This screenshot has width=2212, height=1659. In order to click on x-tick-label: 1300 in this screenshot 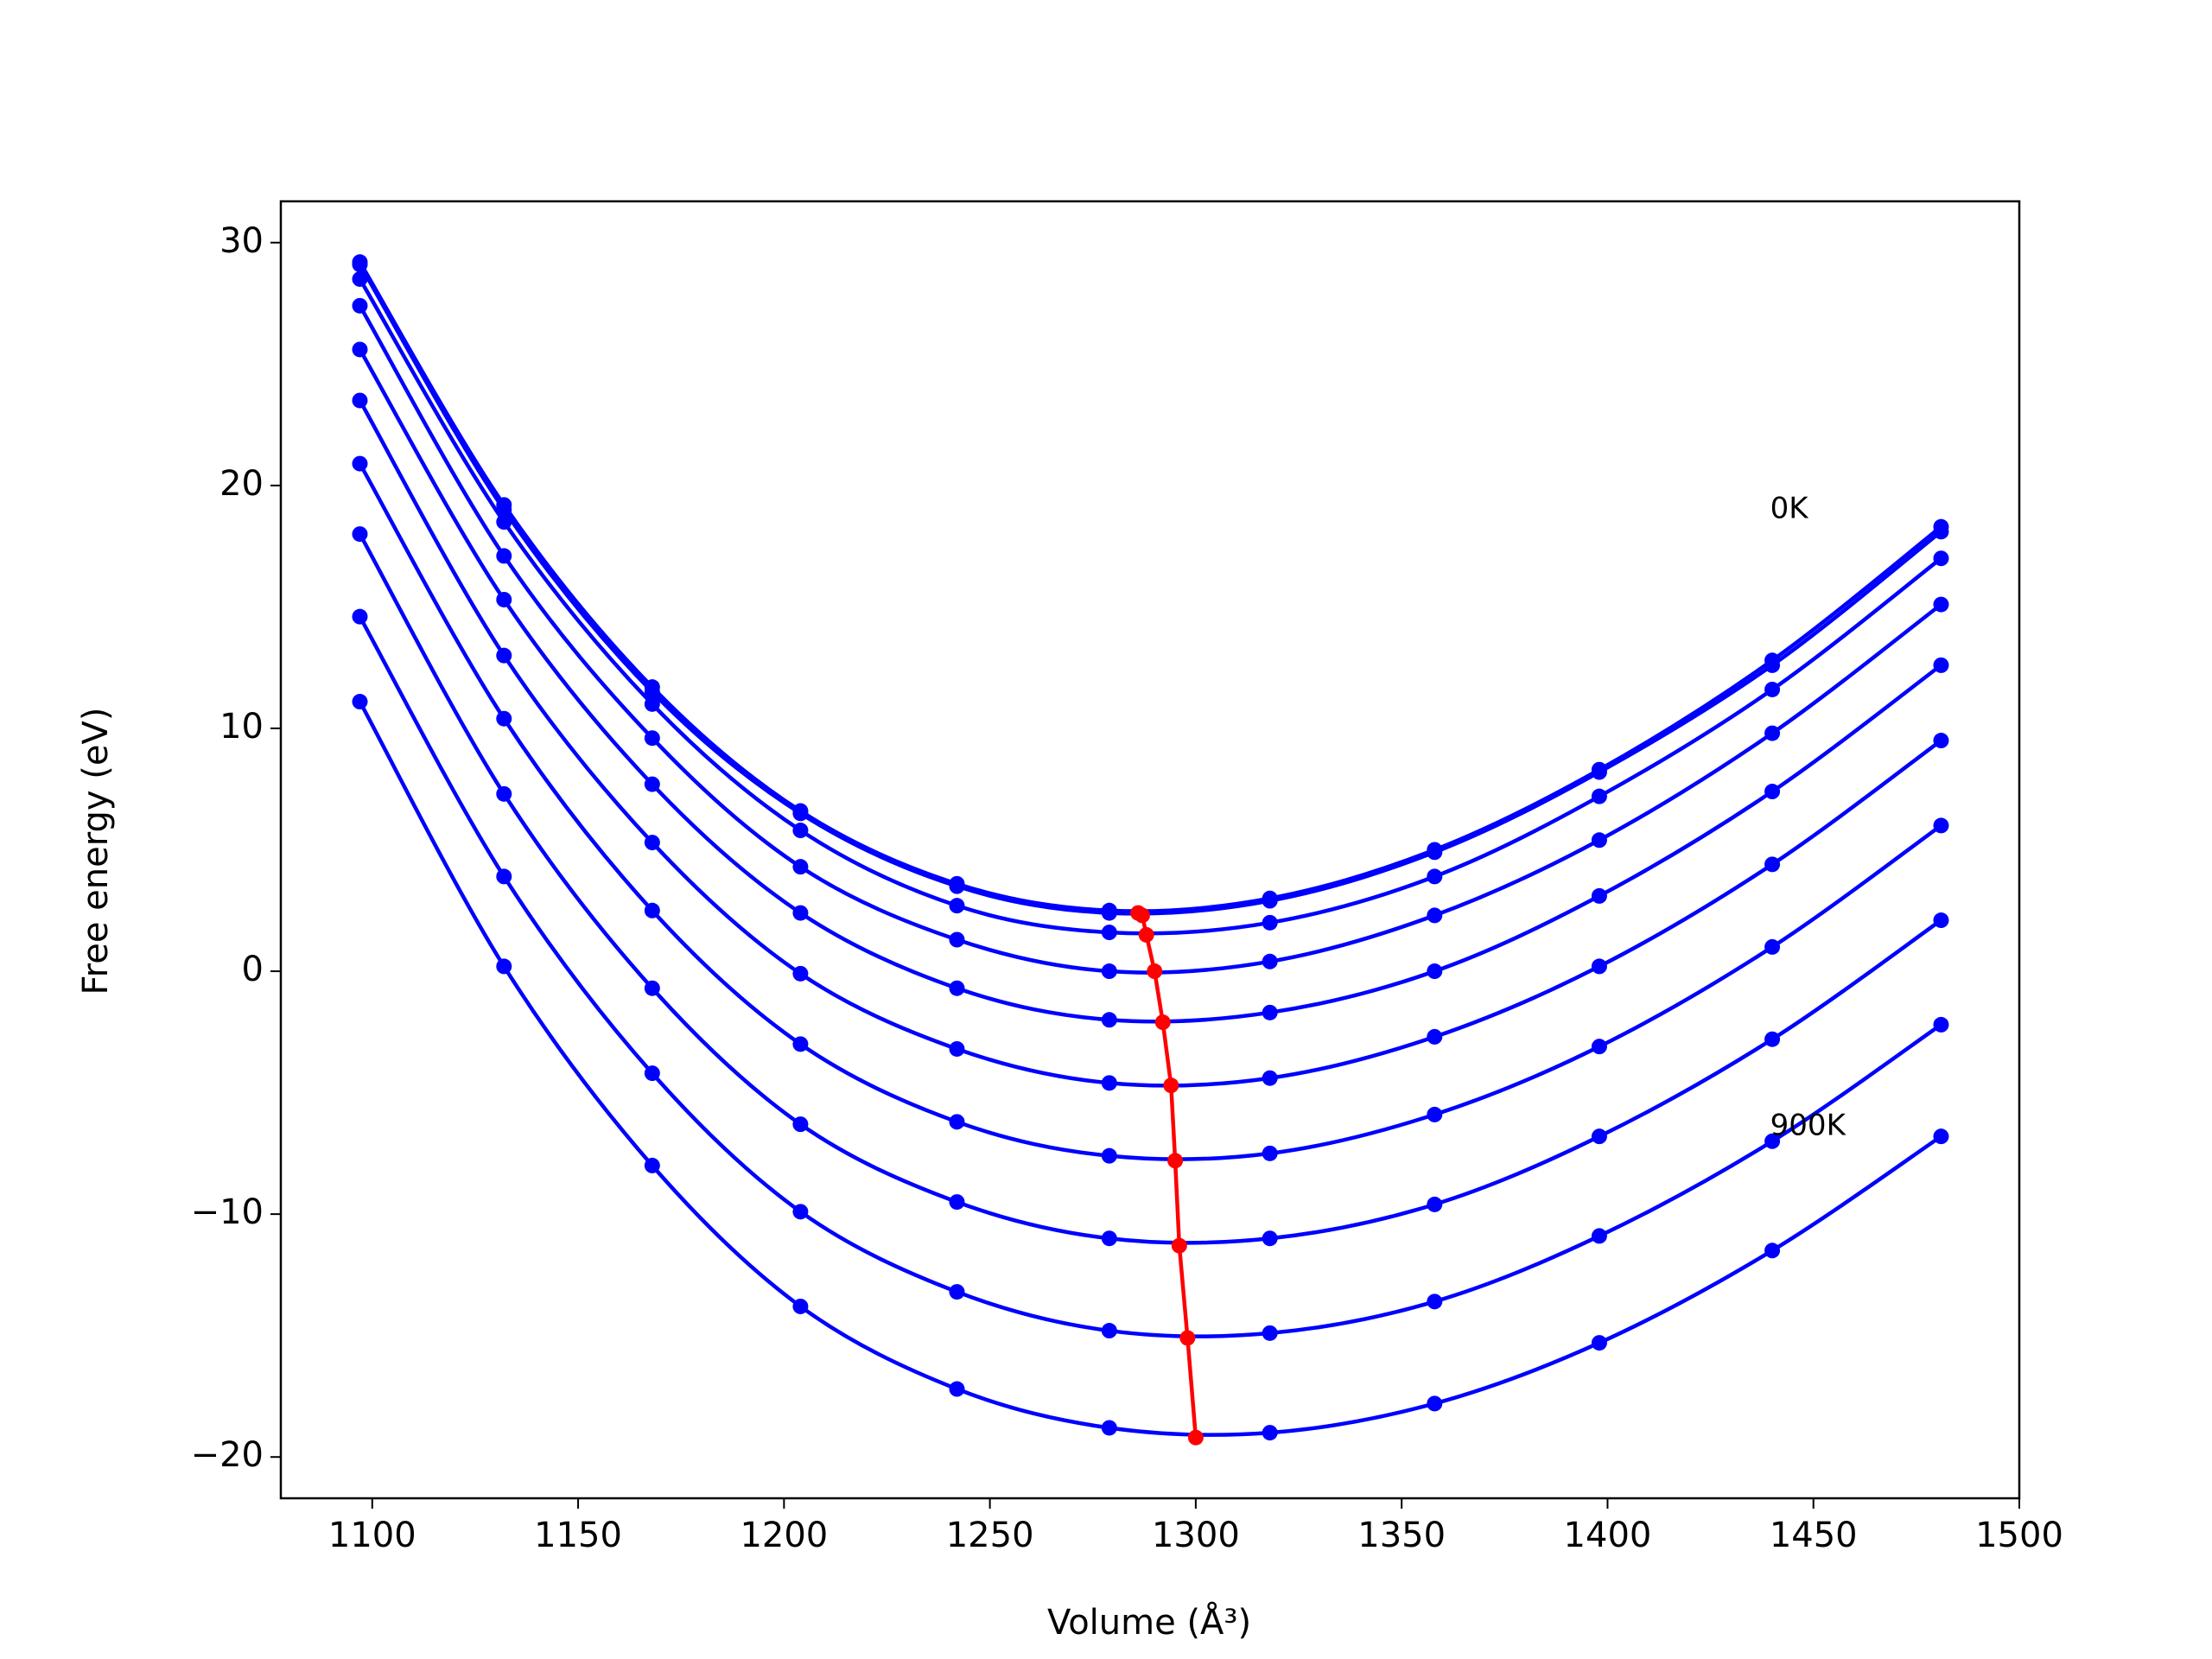, I will do `click(1196, 1535)`.